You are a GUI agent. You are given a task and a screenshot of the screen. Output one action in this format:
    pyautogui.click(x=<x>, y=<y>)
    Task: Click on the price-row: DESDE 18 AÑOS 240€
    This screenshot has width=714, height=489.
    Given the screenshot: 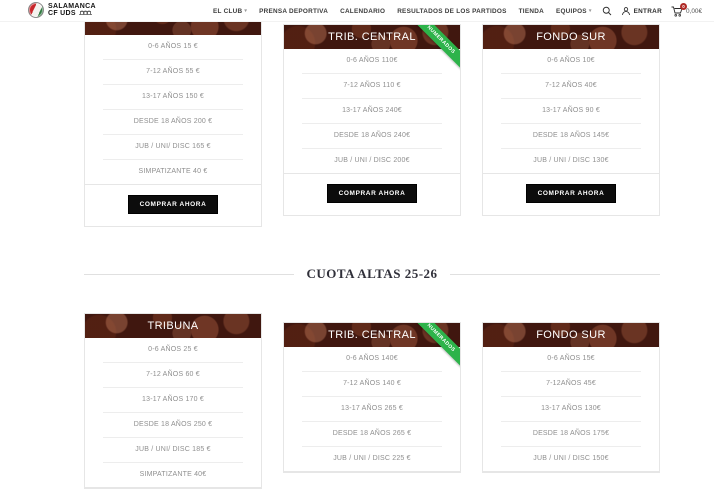 What is the action you would take?
    pyautogui.click(x=372, y=136)
    